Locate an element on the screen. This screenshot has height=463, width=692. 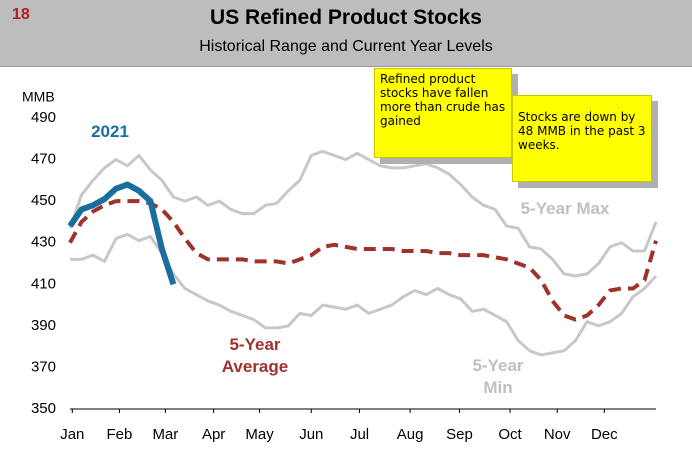
x-tick-label: Sep is located at coordinates (459, 434).